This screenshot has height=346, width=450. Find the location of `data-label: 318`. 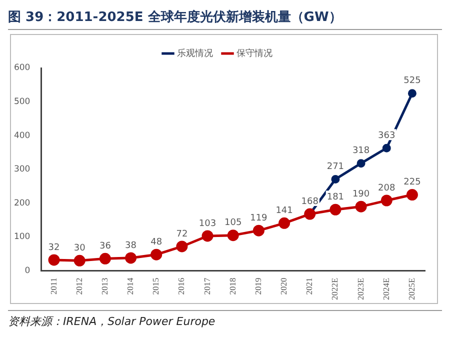

data-label: 318 is located at coordinates (361, 151).